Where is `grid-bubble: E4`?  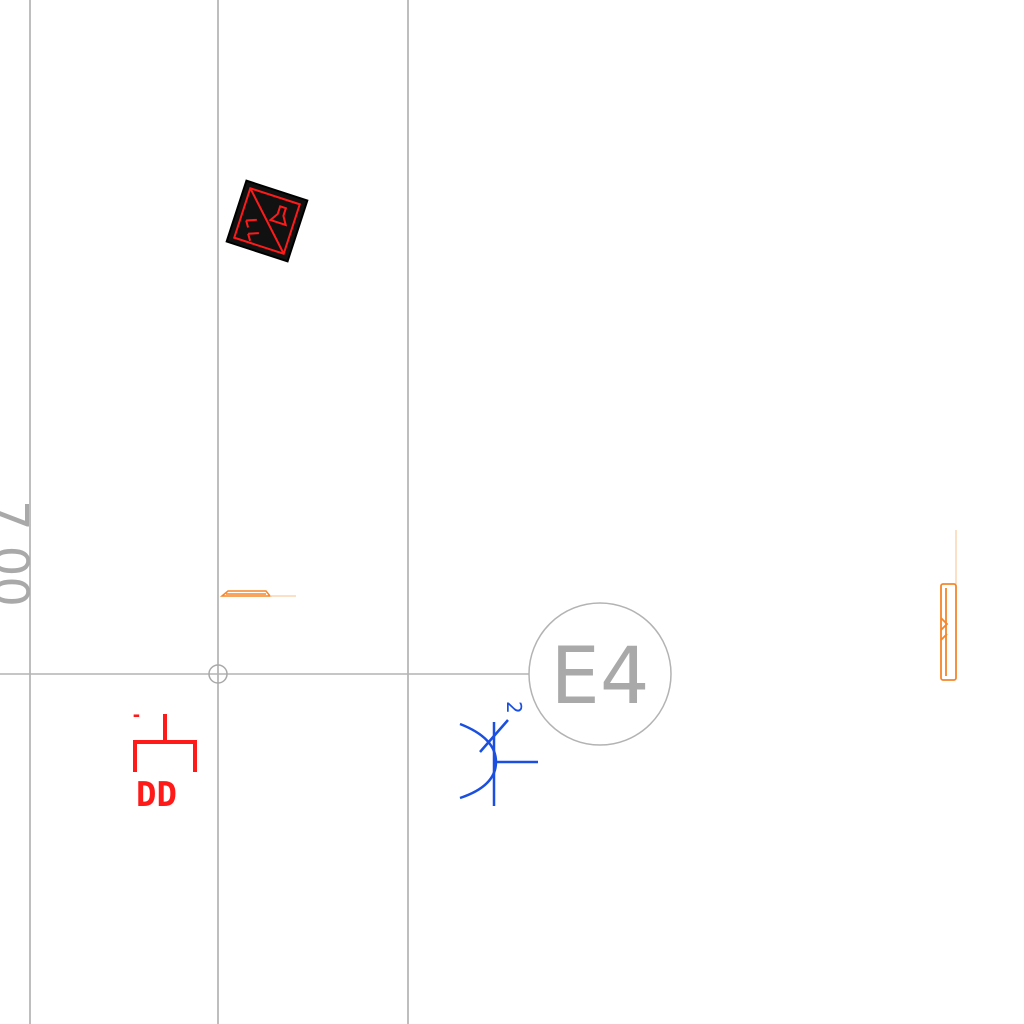 grid-bubble: E4 is located at coordinates (600, 674).